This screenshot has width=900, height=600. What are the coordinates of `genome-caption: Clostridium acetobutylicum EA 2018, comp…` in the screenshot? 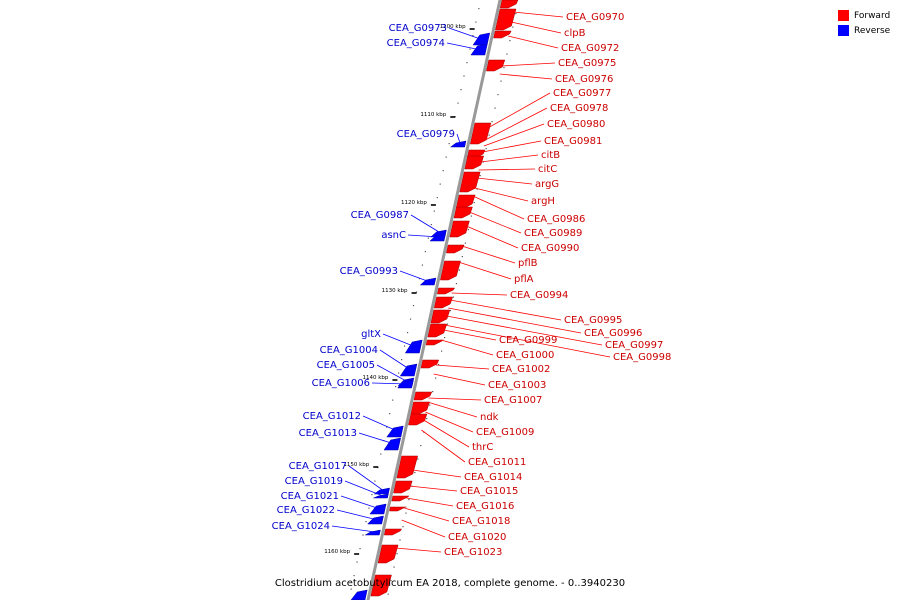 It's located at (450, 583).